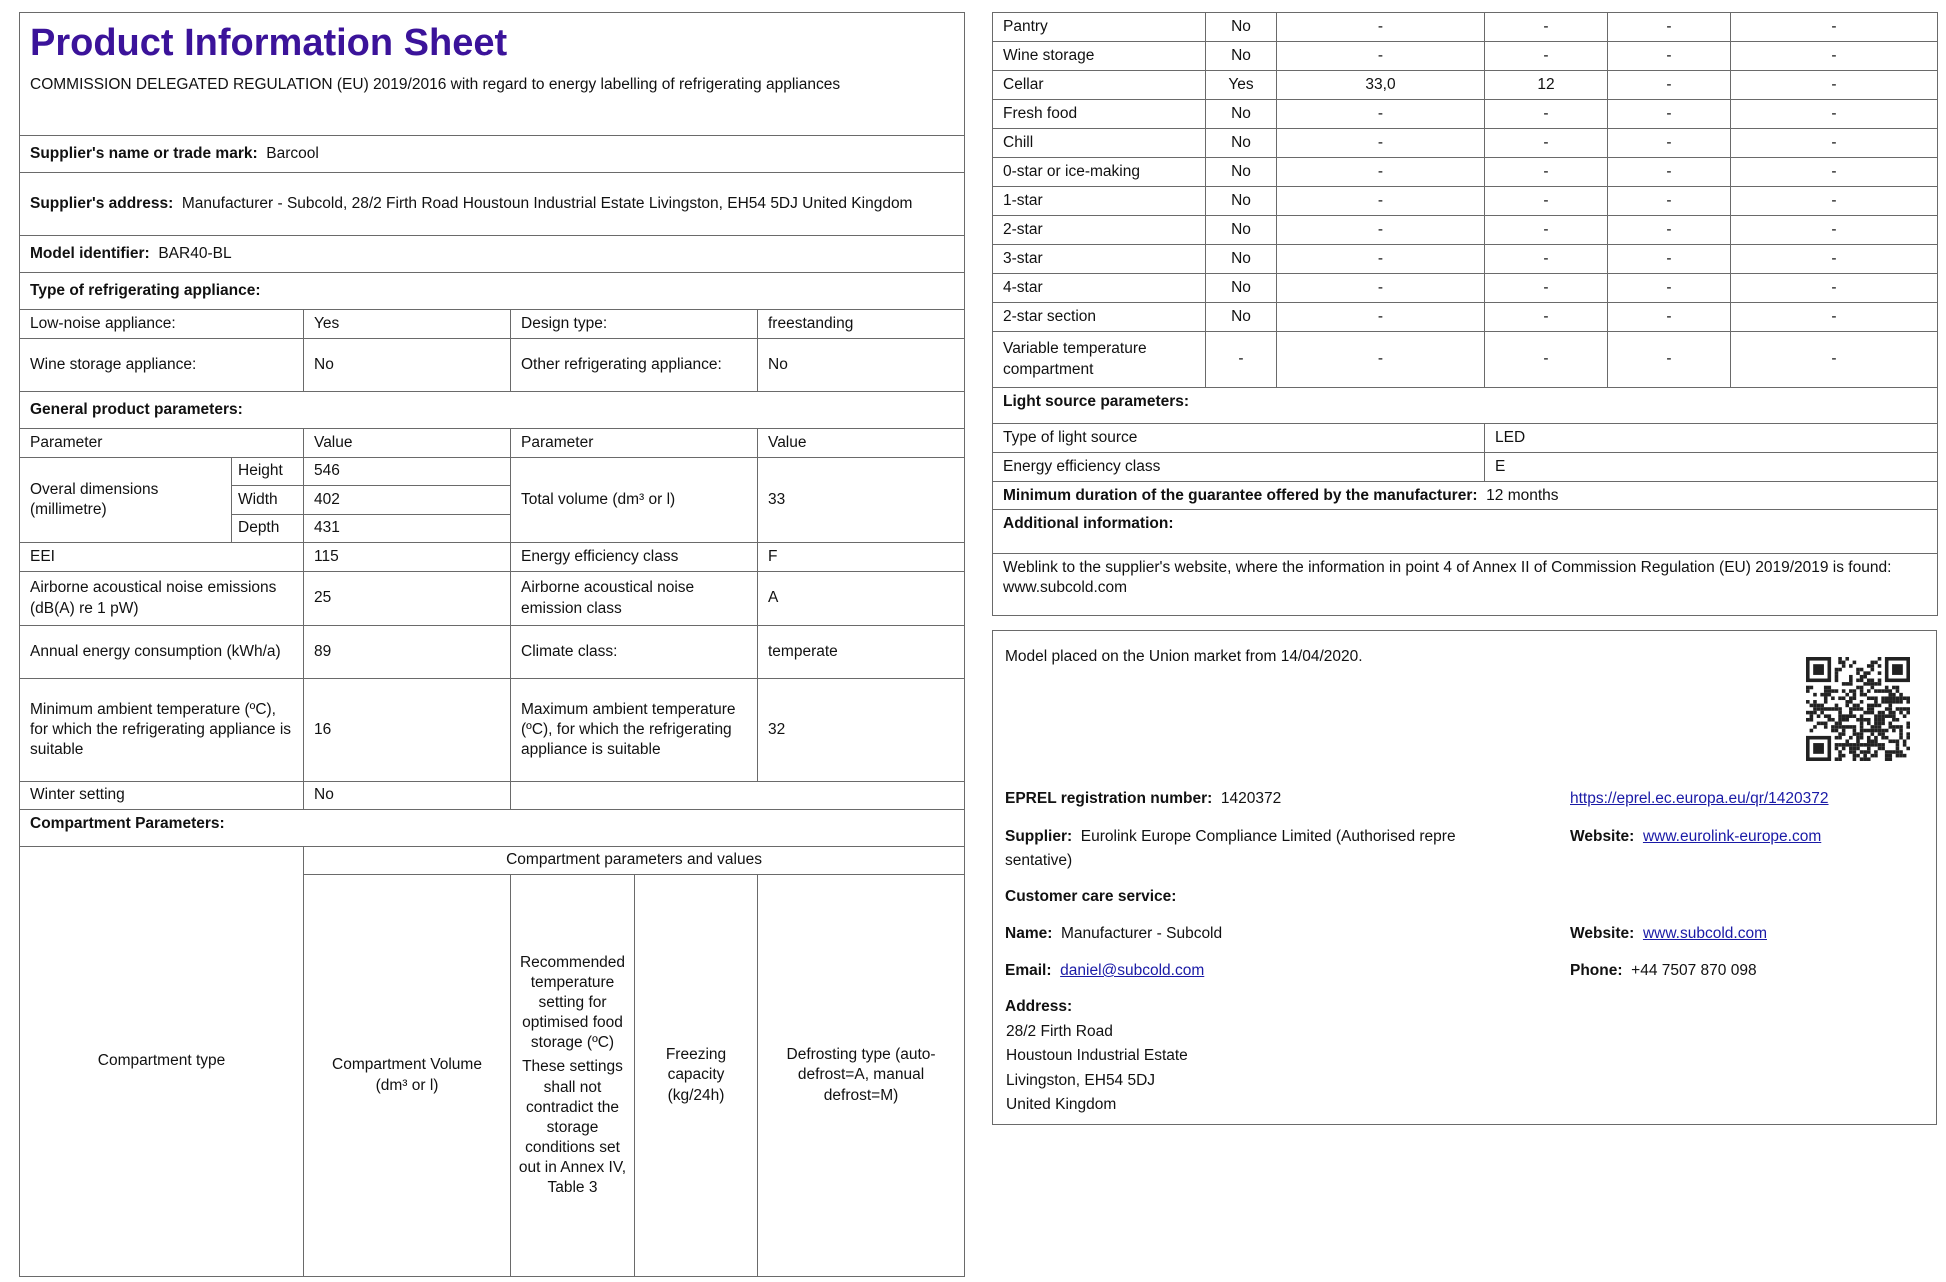  Describe the element at coordinates (1039, 836) in the screenshot. I see `label: Supplier:` at that location.